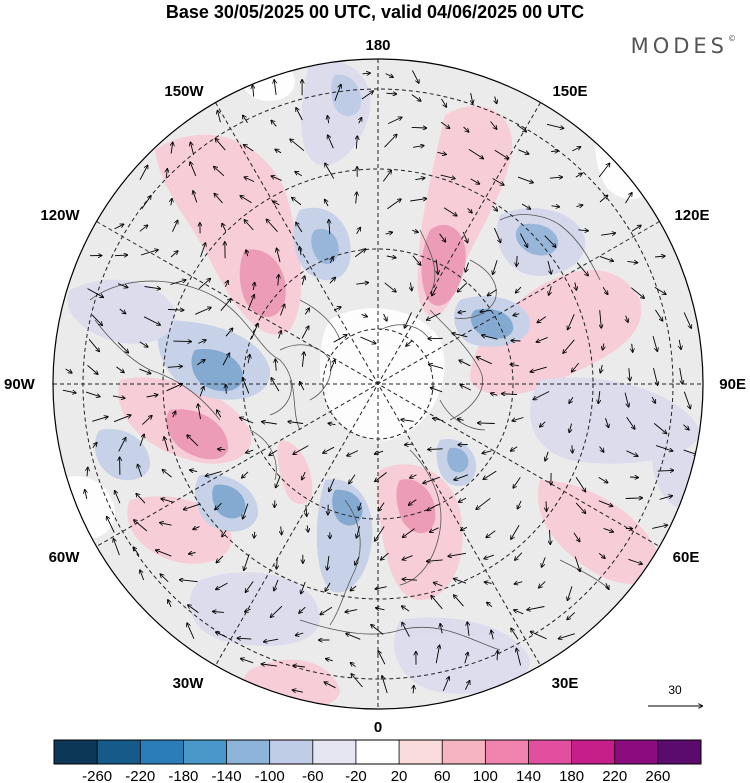  Describe the element at coordinates (675, 690) in the screenshot. I see `reference-vector-value: 30` at that location.